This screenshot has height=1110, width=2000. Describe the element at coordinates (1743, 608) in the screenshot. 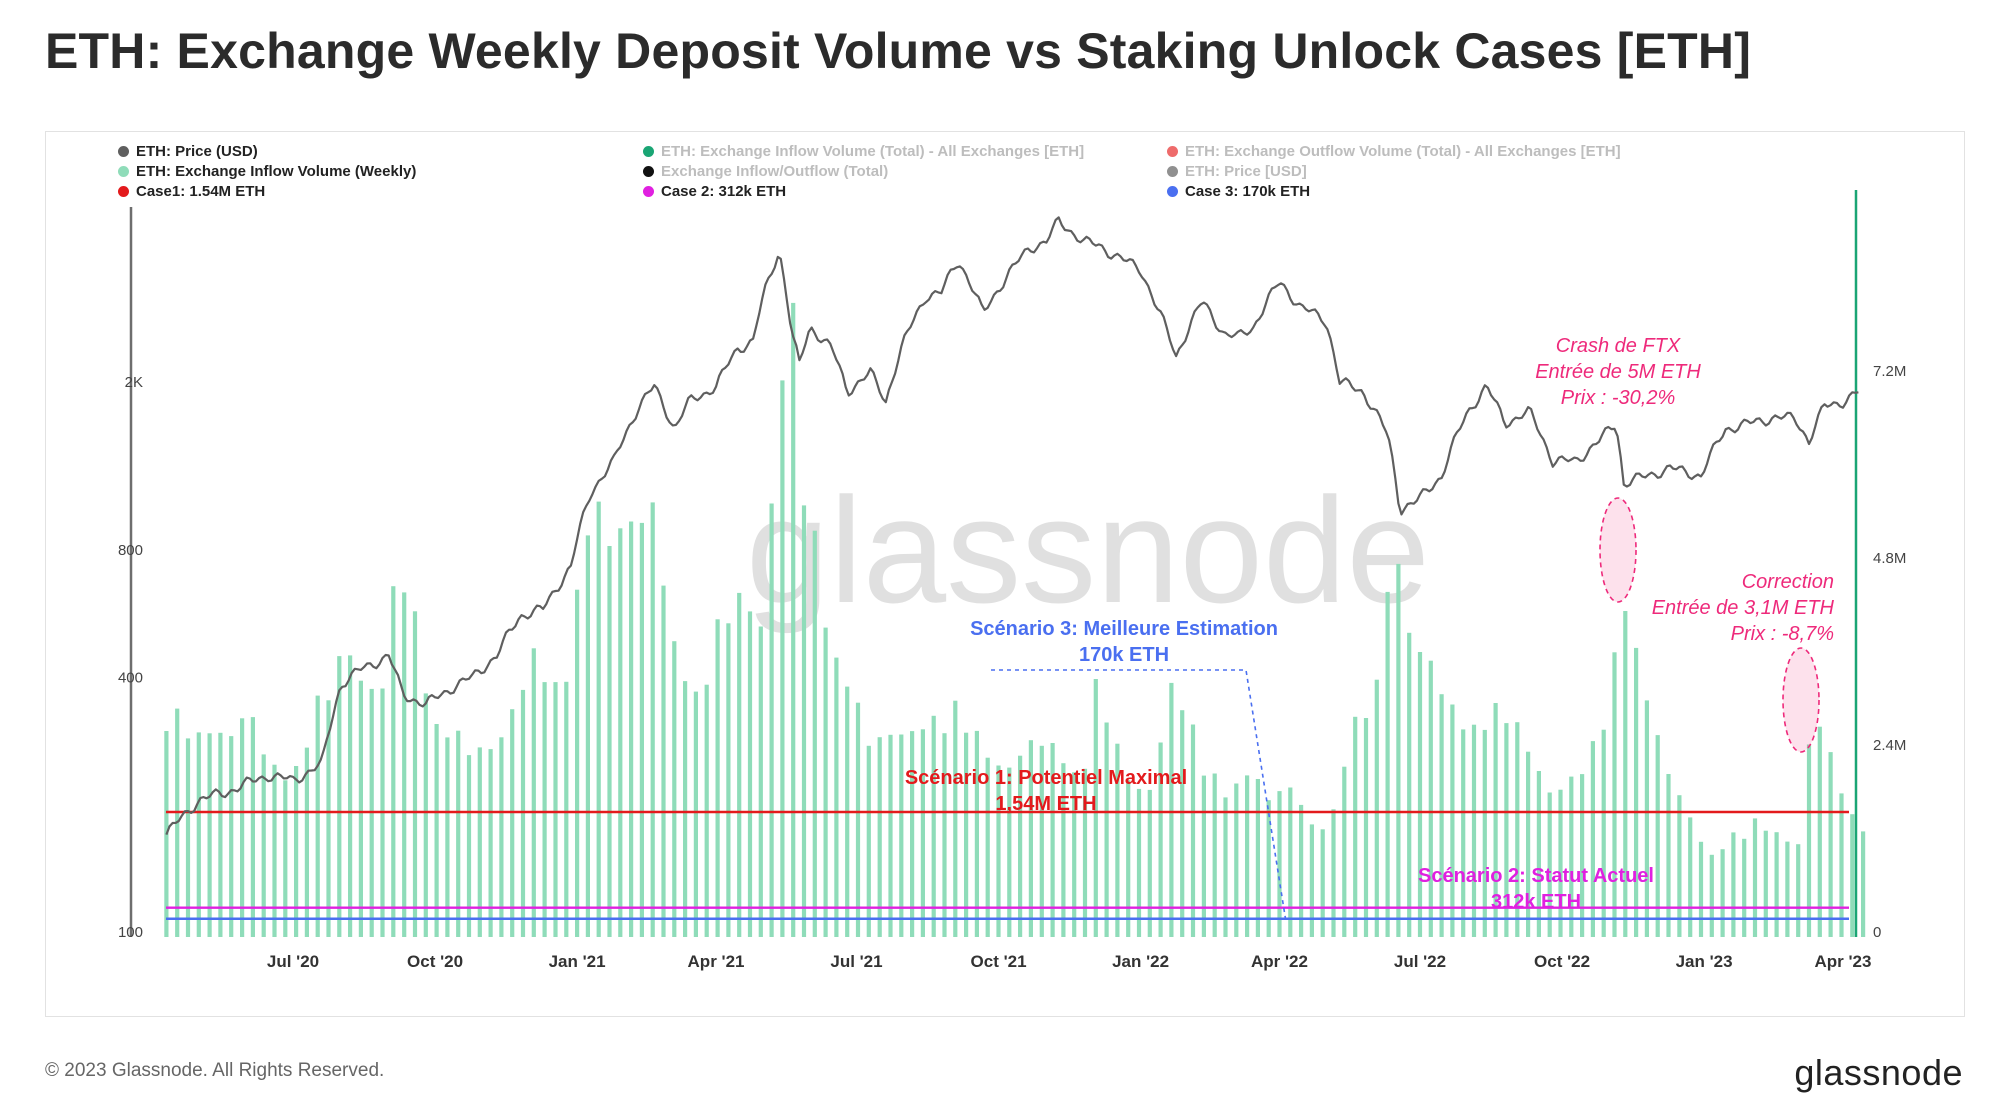

I see `correction-annotation-line: Entrée de 3,1M ETH` at that location.